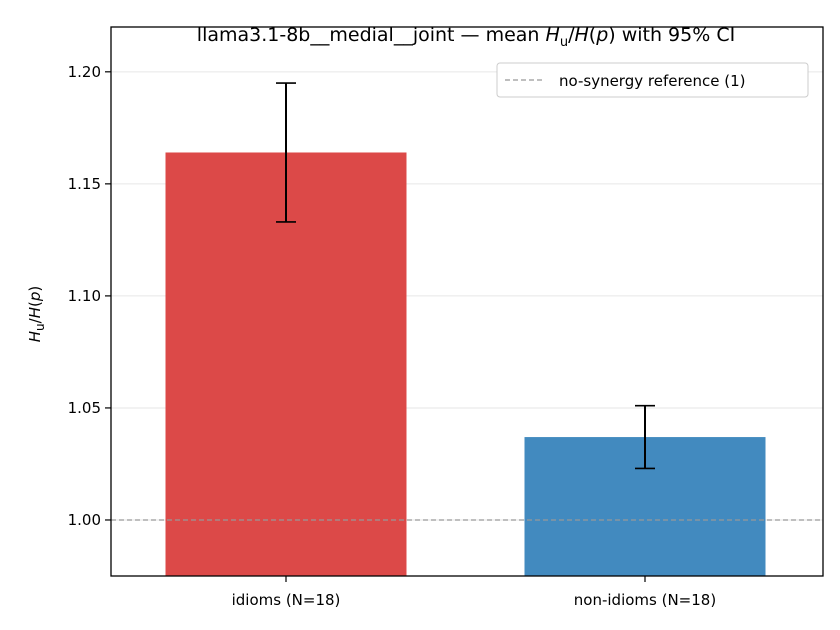  Describe the element at coordinates (84, 184) in the screenshot. I see `y-tick-label: 1.15` at that location.